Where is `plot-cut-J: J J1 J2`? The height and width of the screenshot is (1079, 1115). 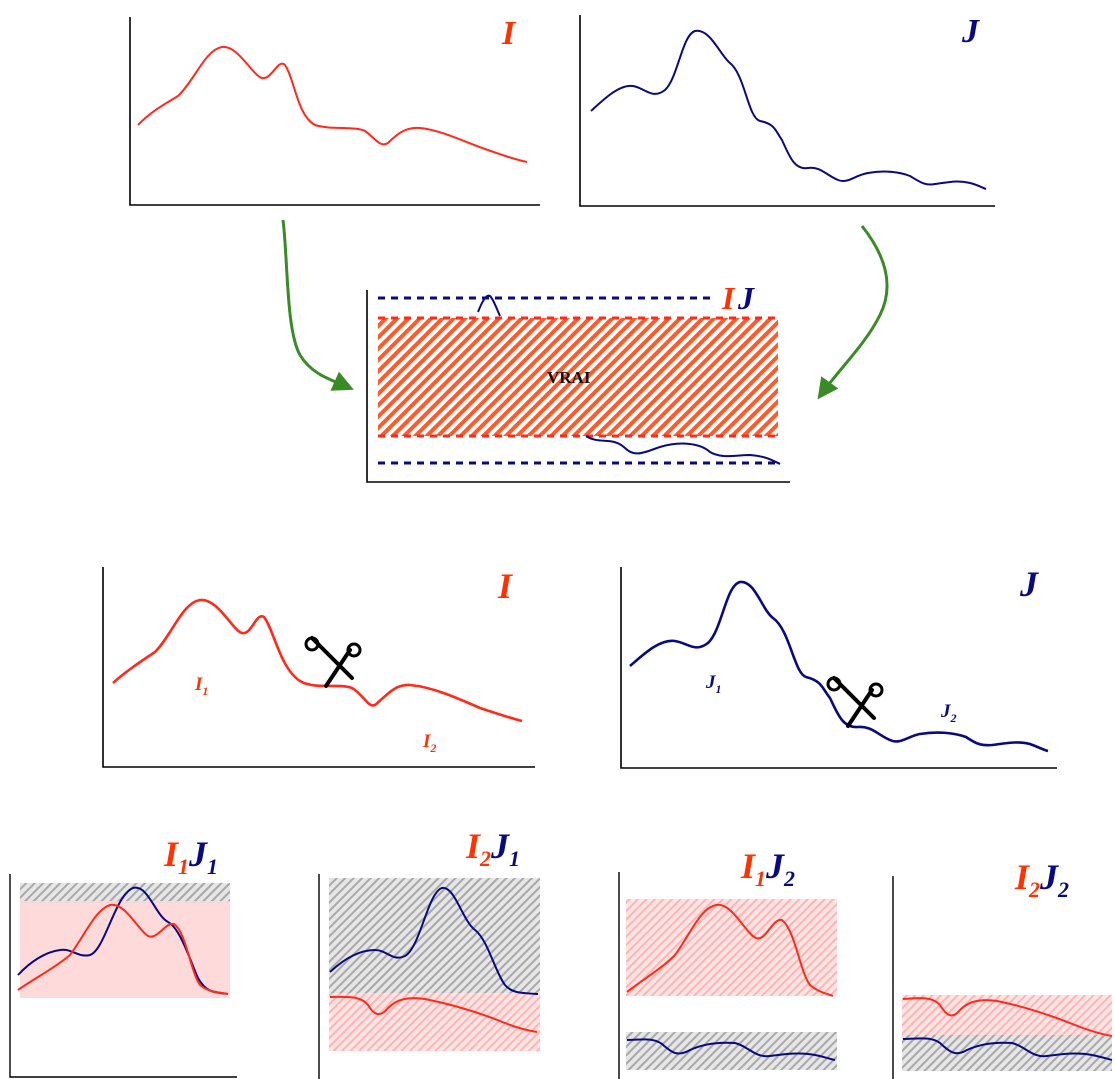 plot-cut-J: J J1 J2 is located at coordinates (838, 666).